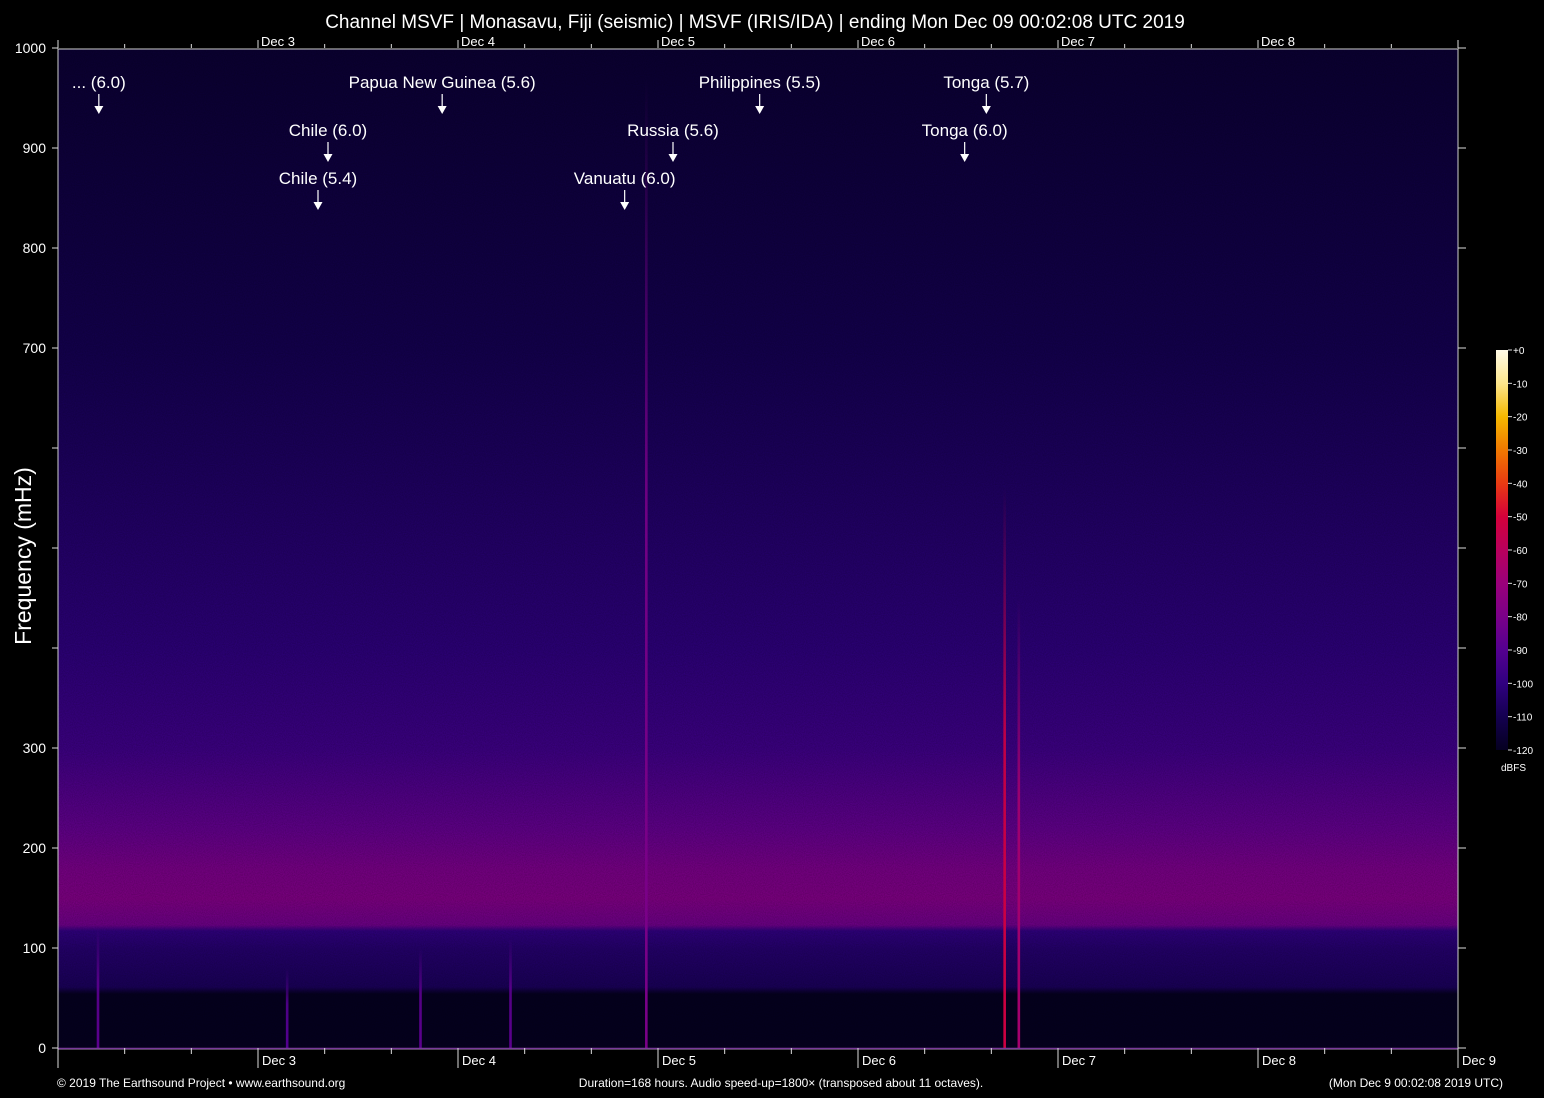 The width and height of the screenshot is (1544, 1098). I want to click on y-axis-label: Frequency (mHz), so click(23, 556).